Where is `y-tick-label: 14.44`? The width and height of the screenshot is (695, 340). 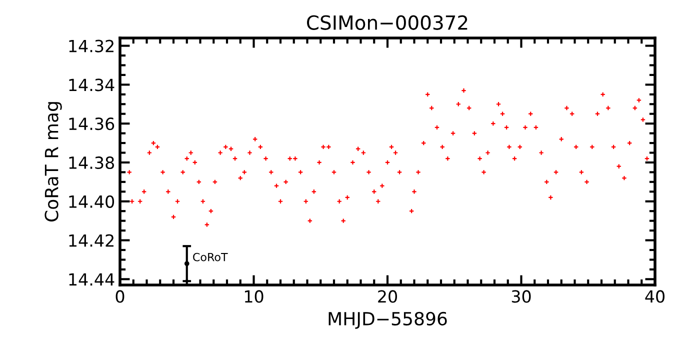 y-tick-label: 14.44 is located at coordinates (91, 279).